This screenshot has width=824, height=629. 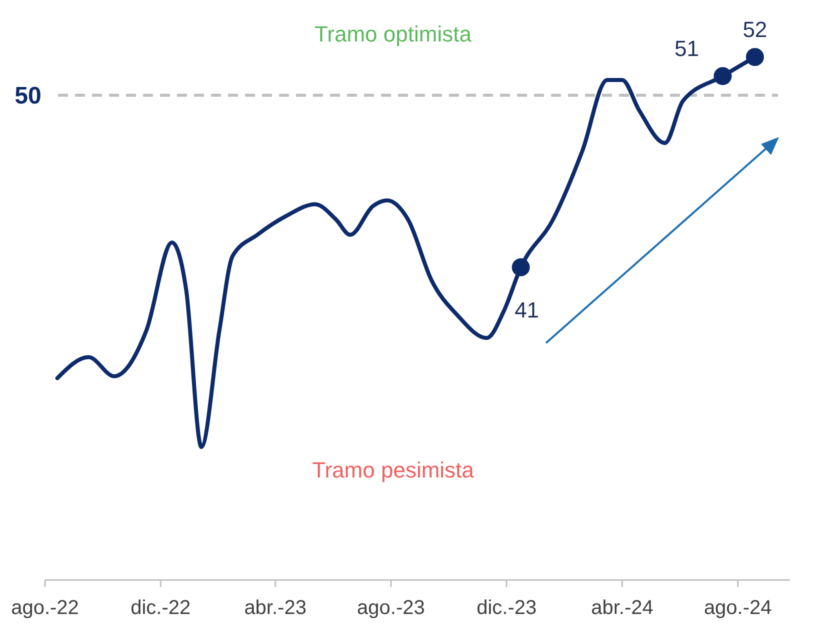 What do you see at coordinates (275, 608) in the screenshot?
I see `x-tick-label: abr.-23` at bounding box center [275, 608].